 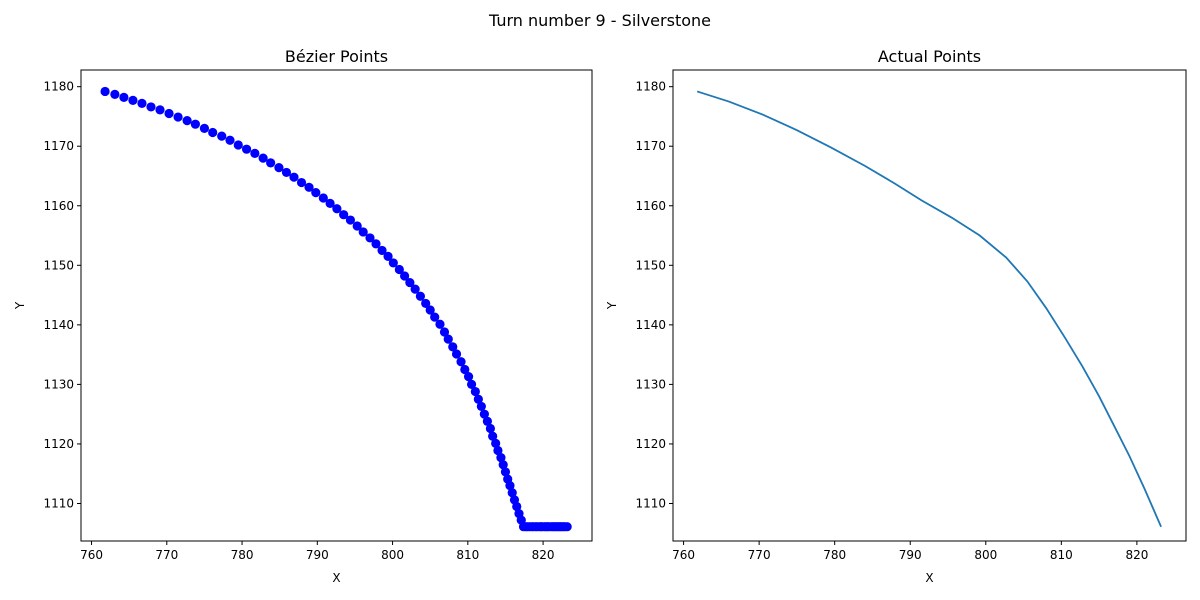 What do you see at coordinates (929, 56) in the screenshot?
I see `chart-title: Actual Points` at bounding box center [929, 56].